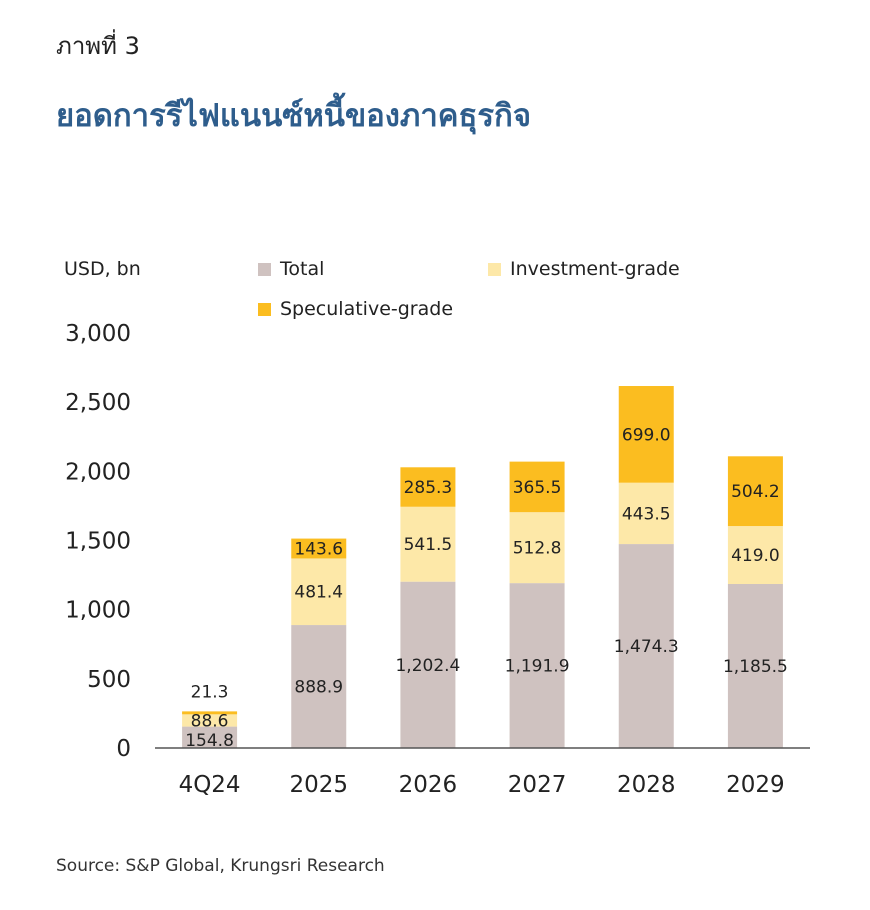  I want to click on data-label-total: 1,202.4, so click(427, 666).